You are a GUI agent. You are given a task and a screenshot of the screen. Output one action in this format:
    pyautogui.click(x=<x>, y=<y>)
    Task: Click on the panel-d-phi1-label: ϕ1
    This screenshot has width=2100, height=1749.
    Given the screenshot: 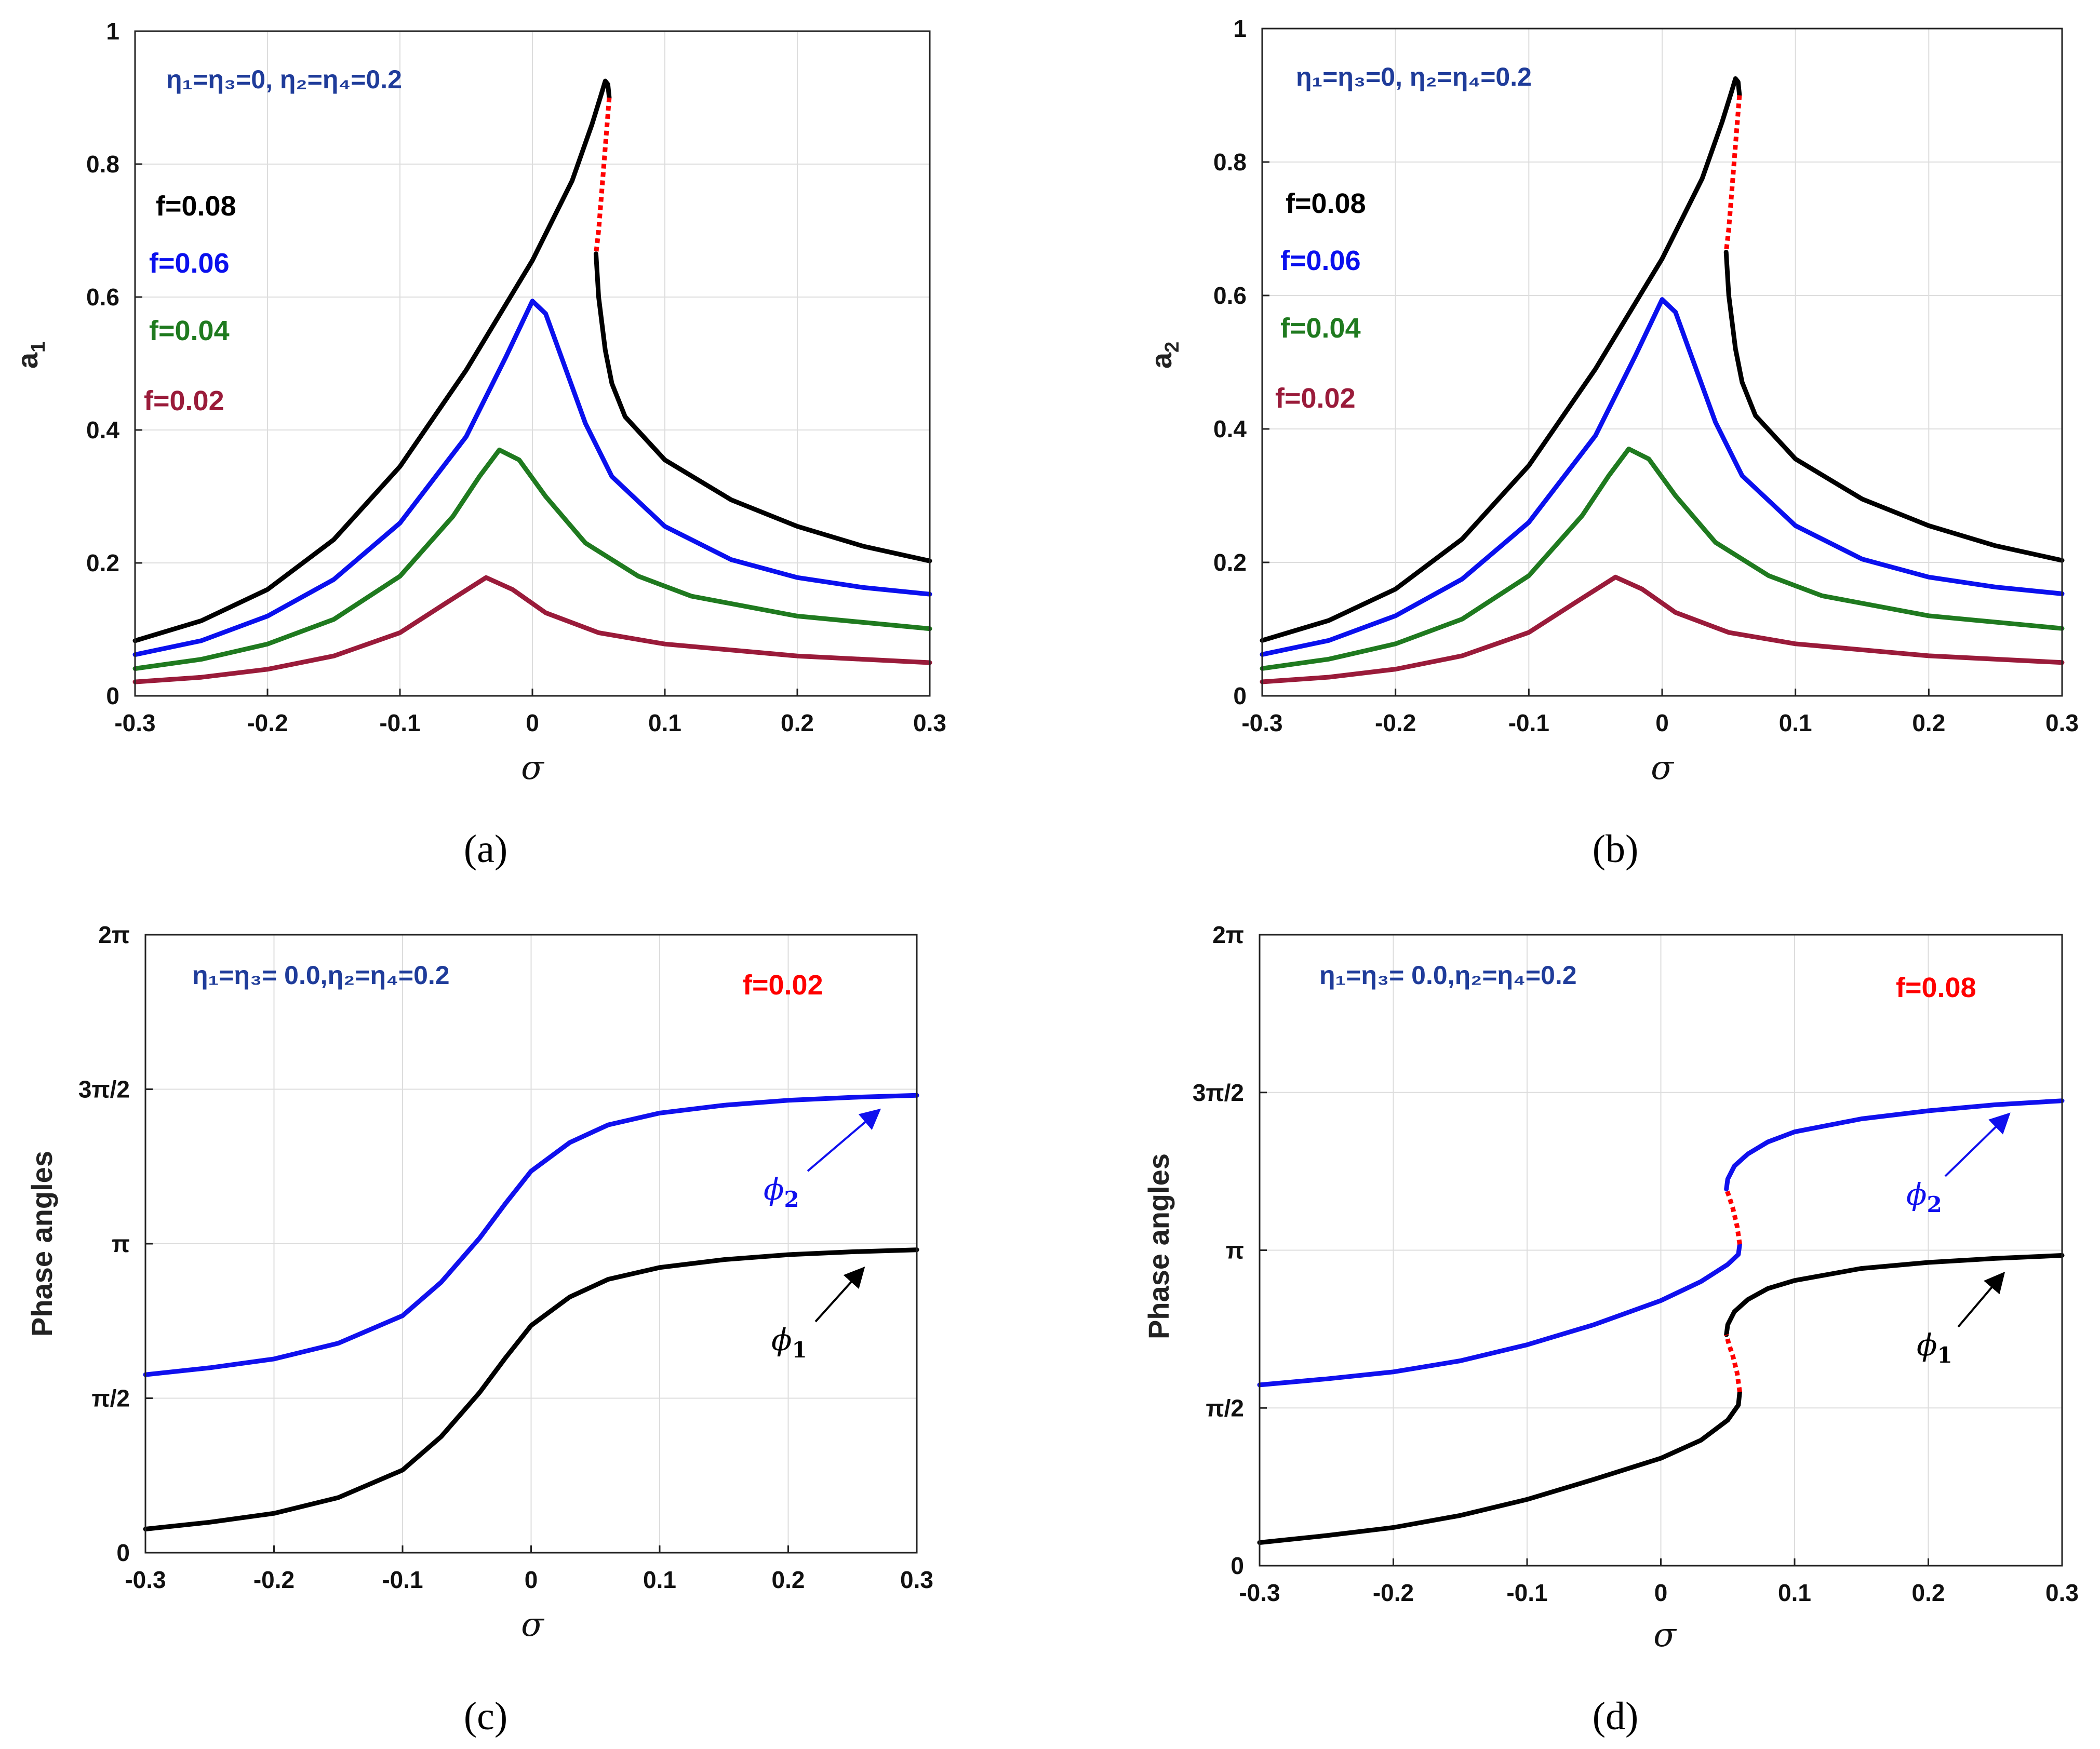 What is the action you would take?
    pyautogui.click(x=1934, y=1347)
    